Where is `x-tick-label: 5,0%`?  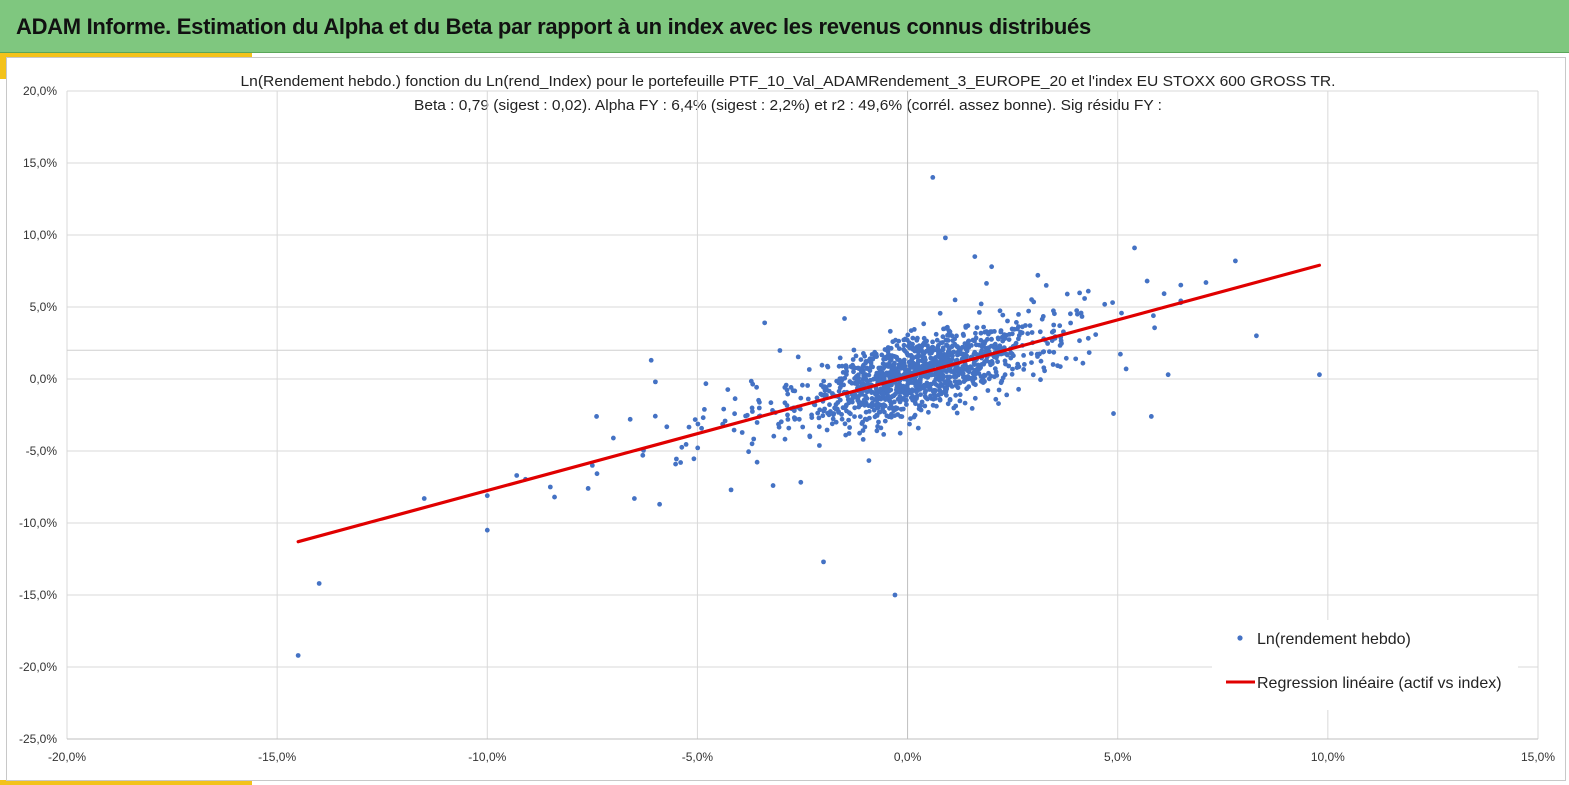 x-tick-label: 5,0% is located at coordinates (1118, 757).